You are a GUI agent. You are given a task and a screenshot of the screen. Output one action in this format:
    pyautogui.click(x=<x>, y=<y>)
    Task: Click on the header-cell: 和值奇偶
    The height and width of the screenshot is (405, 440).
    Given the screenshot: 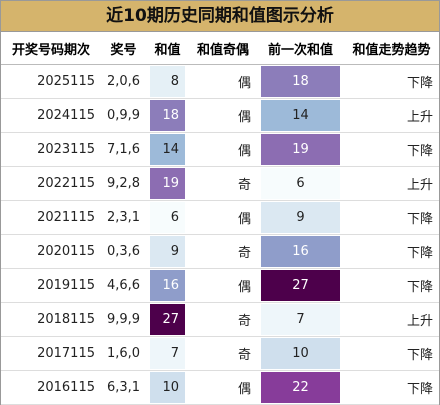 What is the action you would take?
    pyautogui.click(x=223, y=48)
    